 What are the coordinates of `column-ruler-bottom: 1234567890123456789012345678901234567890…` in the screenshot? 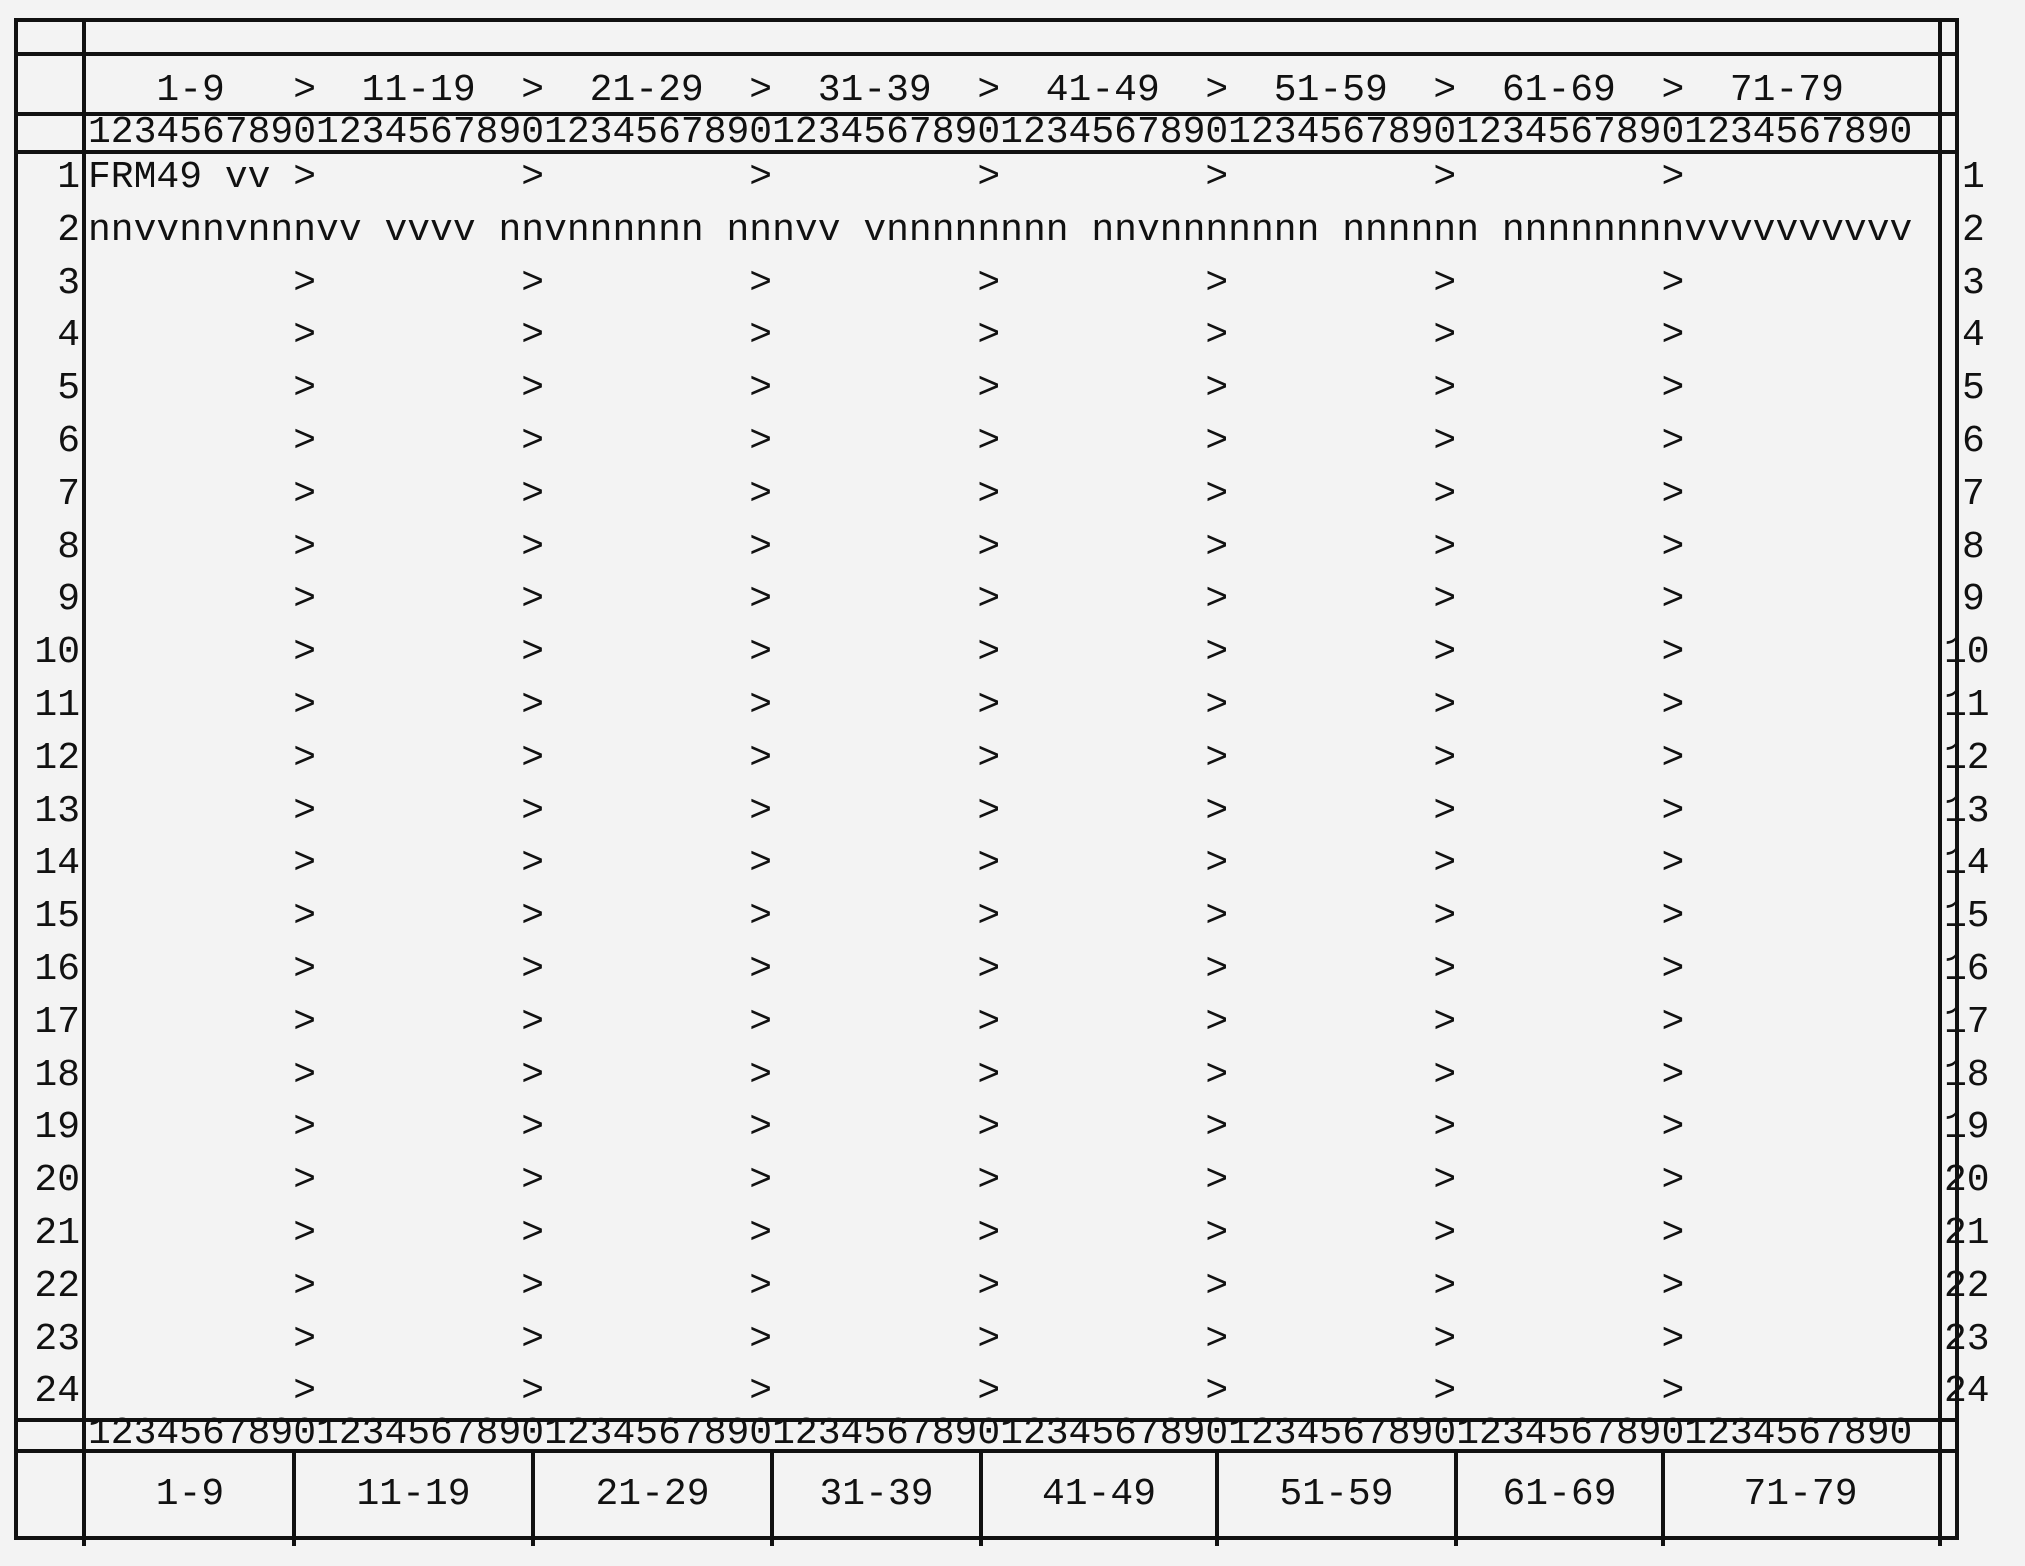 It's located at (1000, 1433).